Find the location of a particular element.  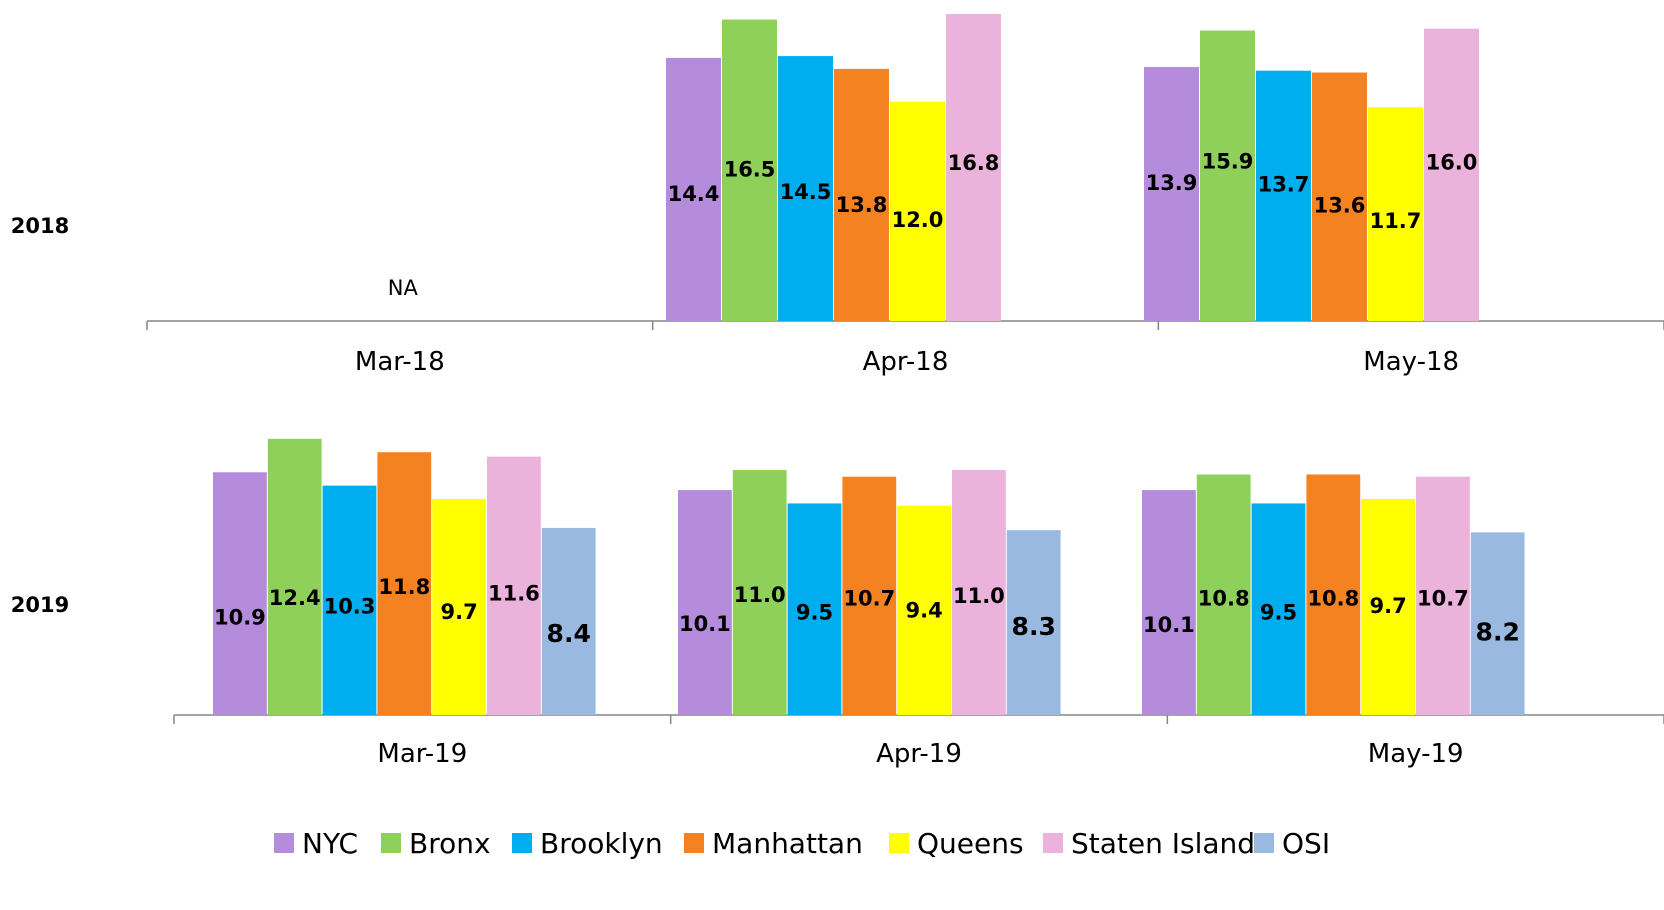

legend-swatch-nyc is located at coordinates (284, 843).